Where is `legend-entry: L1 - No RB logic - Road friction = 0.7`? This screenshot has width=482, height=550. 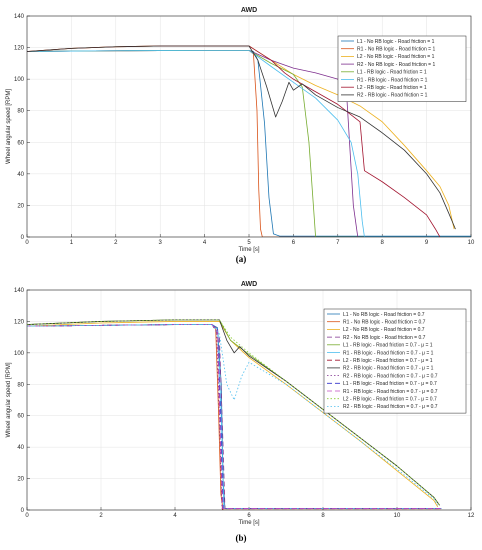
legend-entry: L1 - No RB logic - Road friction = 0.7 is located at coordinates (384, 315).